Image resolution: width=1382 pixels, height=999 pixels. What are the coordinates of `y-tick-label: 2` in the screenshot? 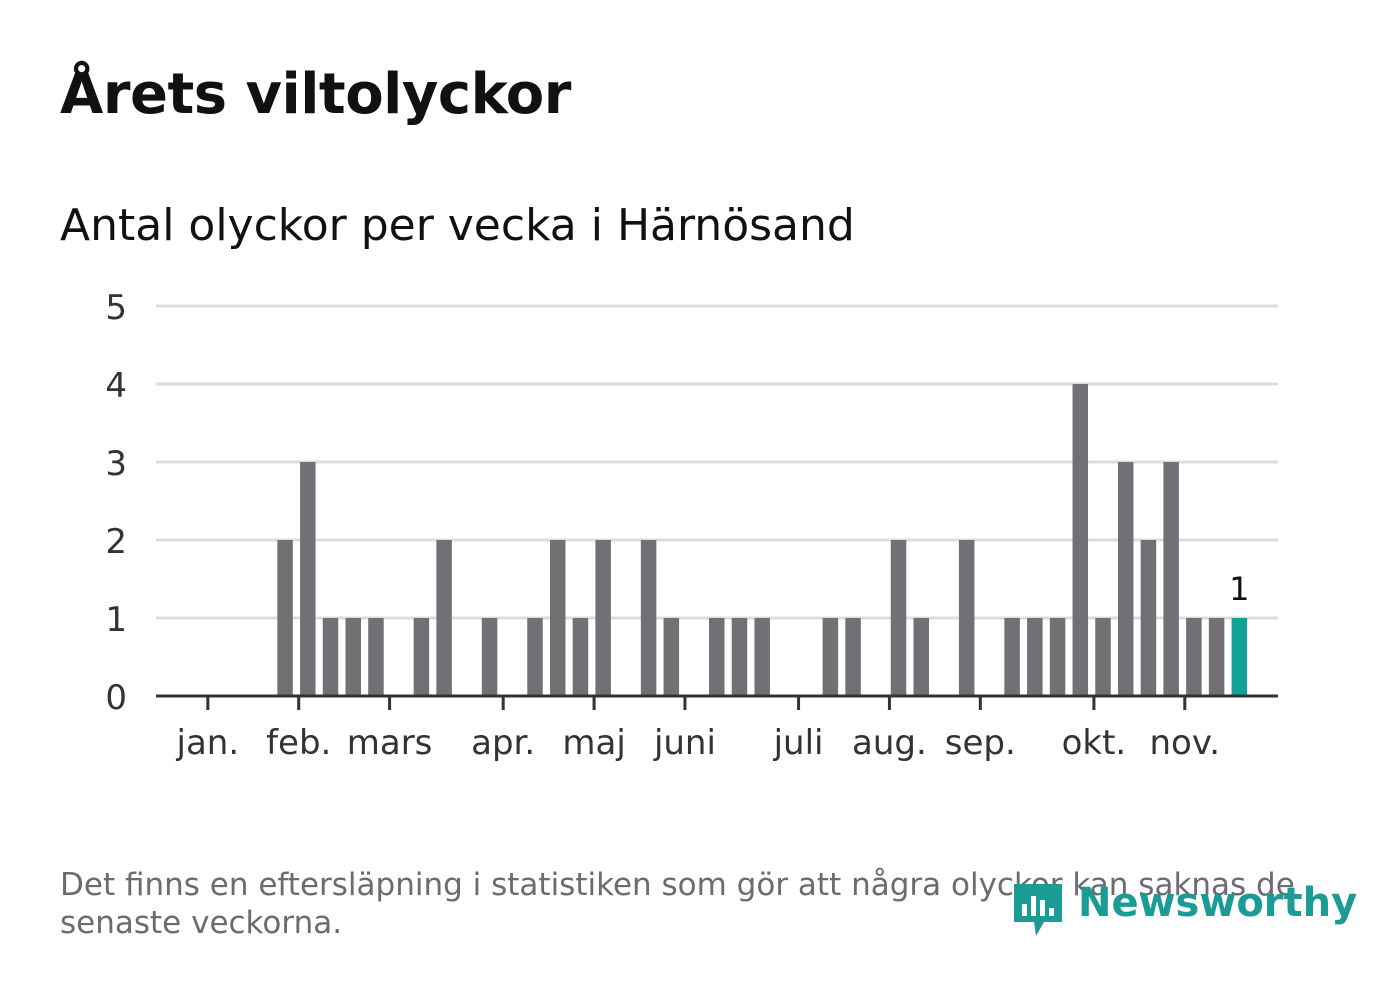 It's located at (116, 542).